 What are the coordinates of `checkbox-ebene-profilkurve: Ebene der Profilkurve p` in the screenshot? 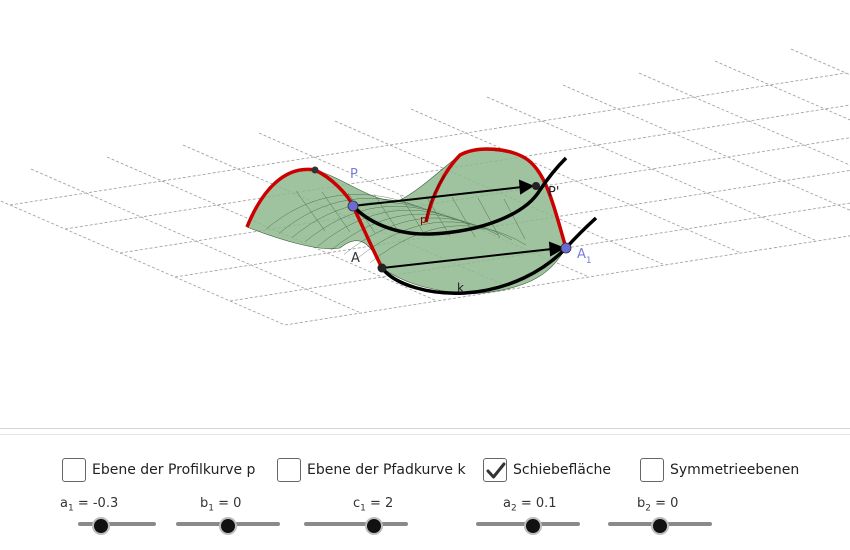 It's located at (158, 470).